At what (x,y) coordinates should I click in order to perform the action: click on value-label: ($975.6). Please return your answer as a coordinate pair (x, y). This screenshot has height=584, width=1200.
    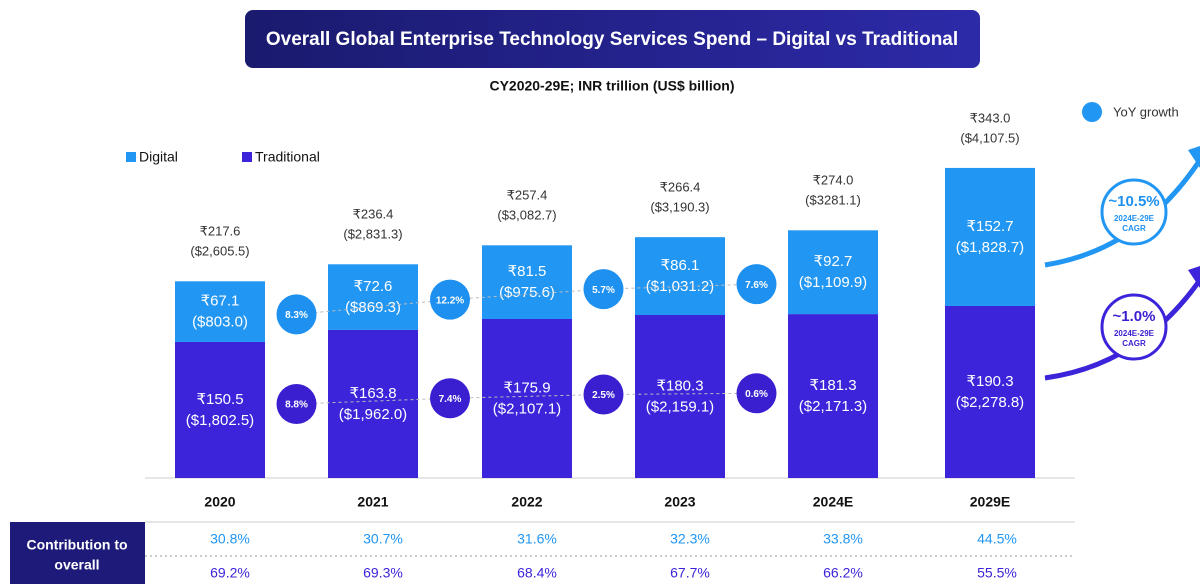
    Looking at the image, I should click on (527, 292).